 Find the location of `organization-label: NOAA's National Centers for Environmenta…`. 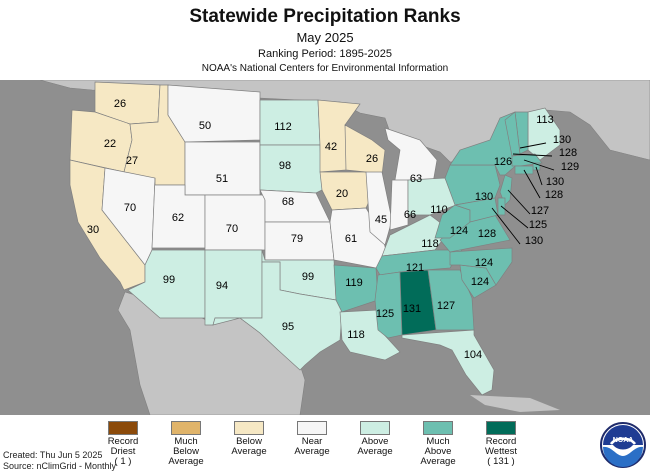

organization-label: NOAA's National Centers for Environmenta… is located at coordinates (325, 68).